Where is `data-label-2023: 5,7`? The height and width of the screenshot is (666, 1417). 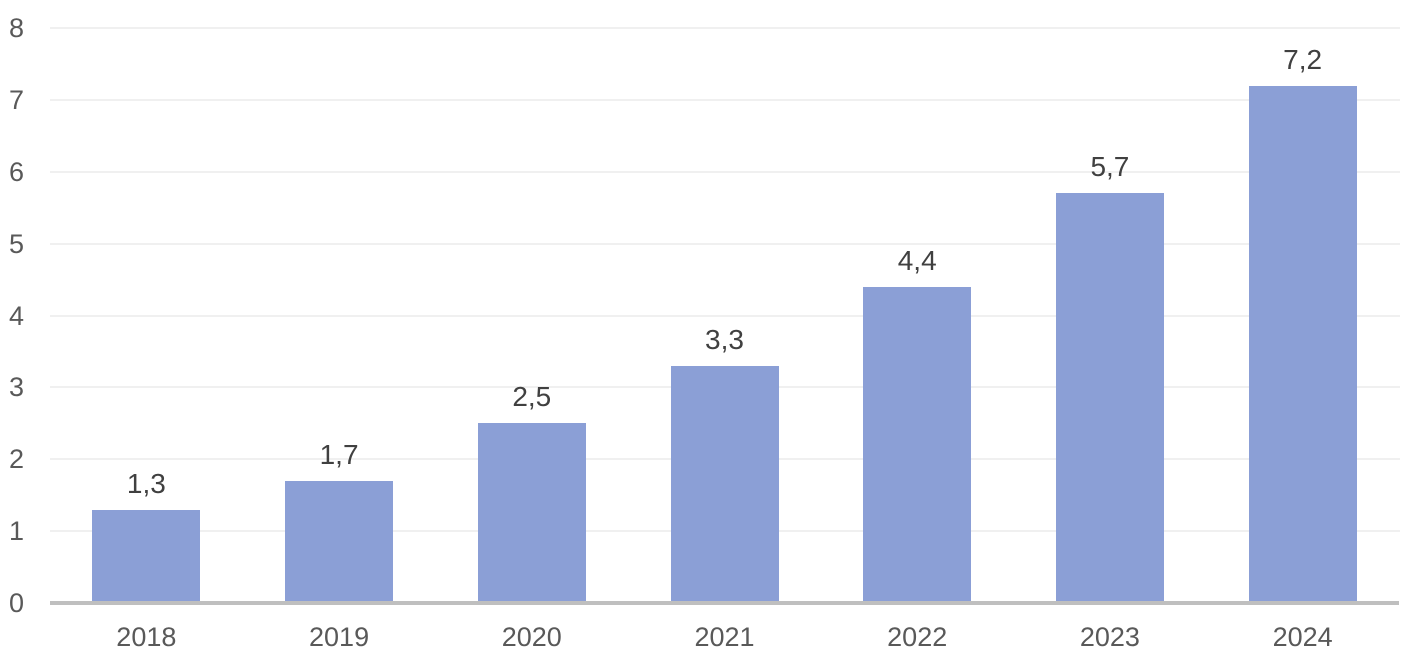 data-label-2023: 5,7 is located at coordinates (1110, 167).